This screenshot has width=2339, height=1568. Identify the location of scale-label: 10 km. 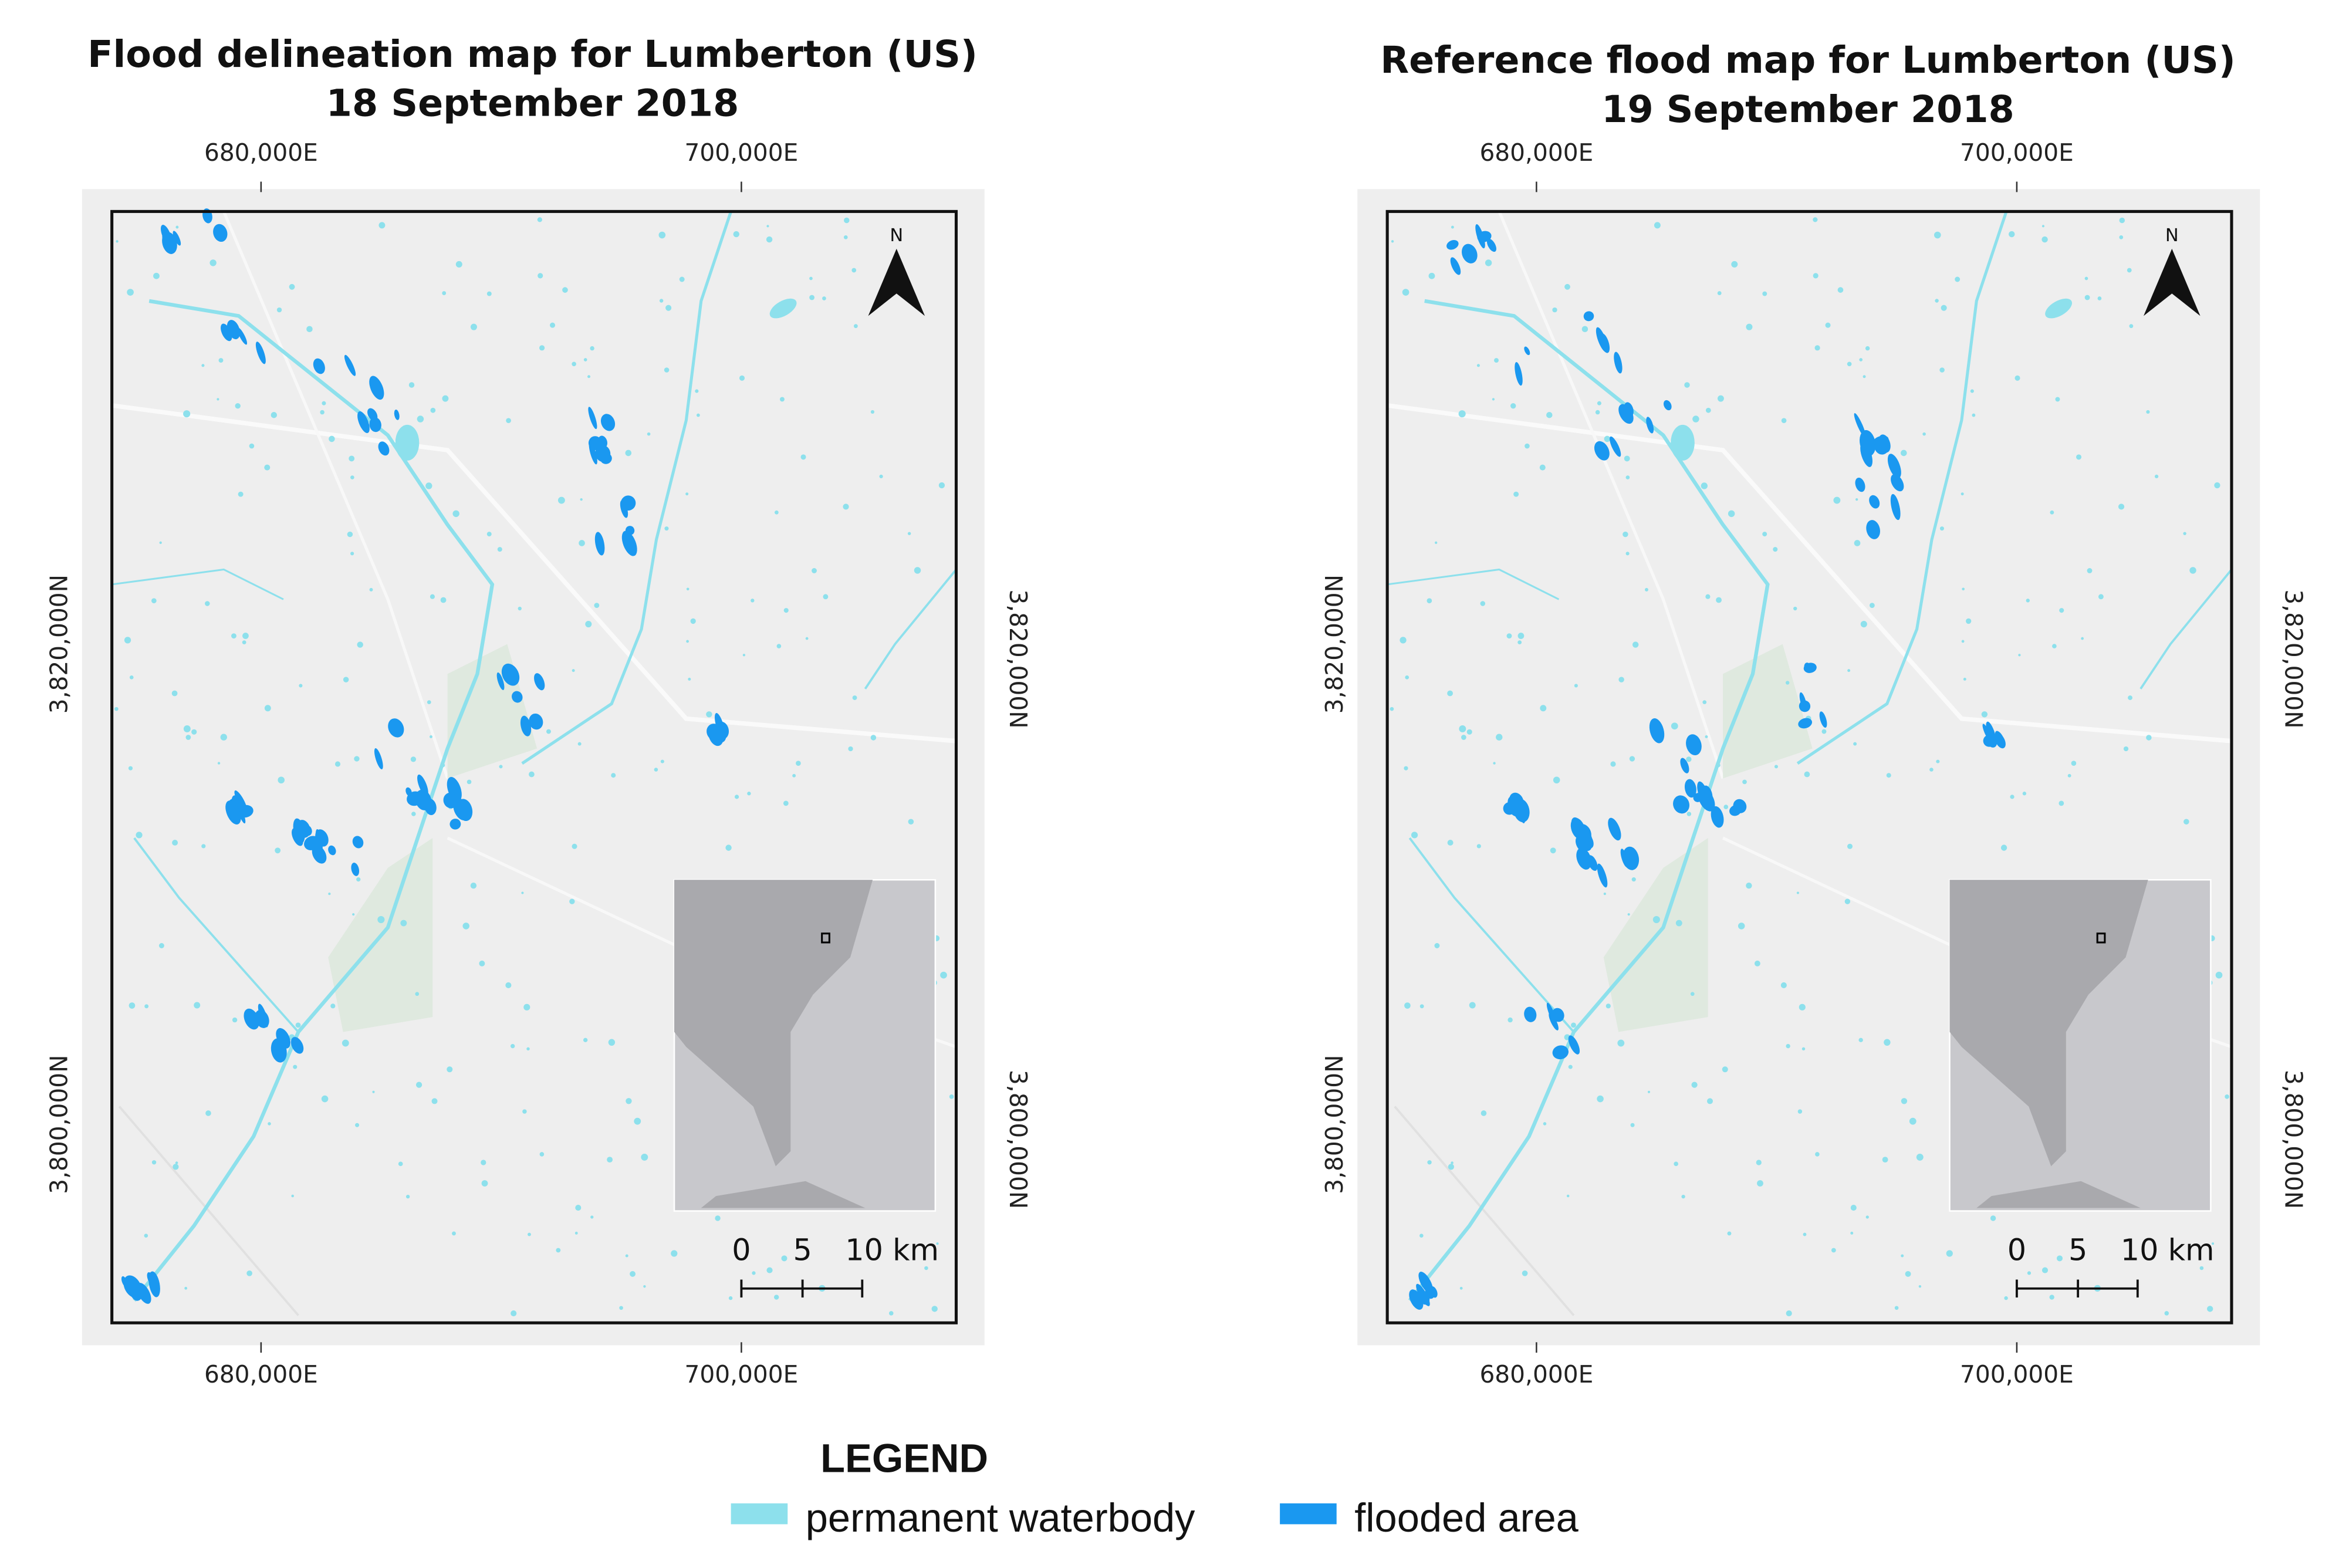
(892, 1249).